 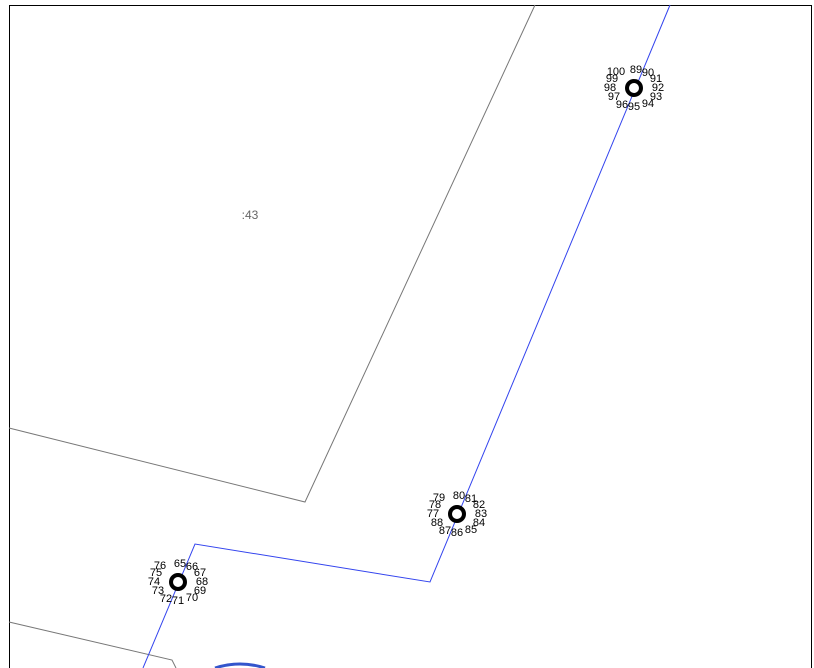 What do you see at coordinates (178, 601) in the screenshot?
I see `point-label: 71` at bounding box center [178, 601].